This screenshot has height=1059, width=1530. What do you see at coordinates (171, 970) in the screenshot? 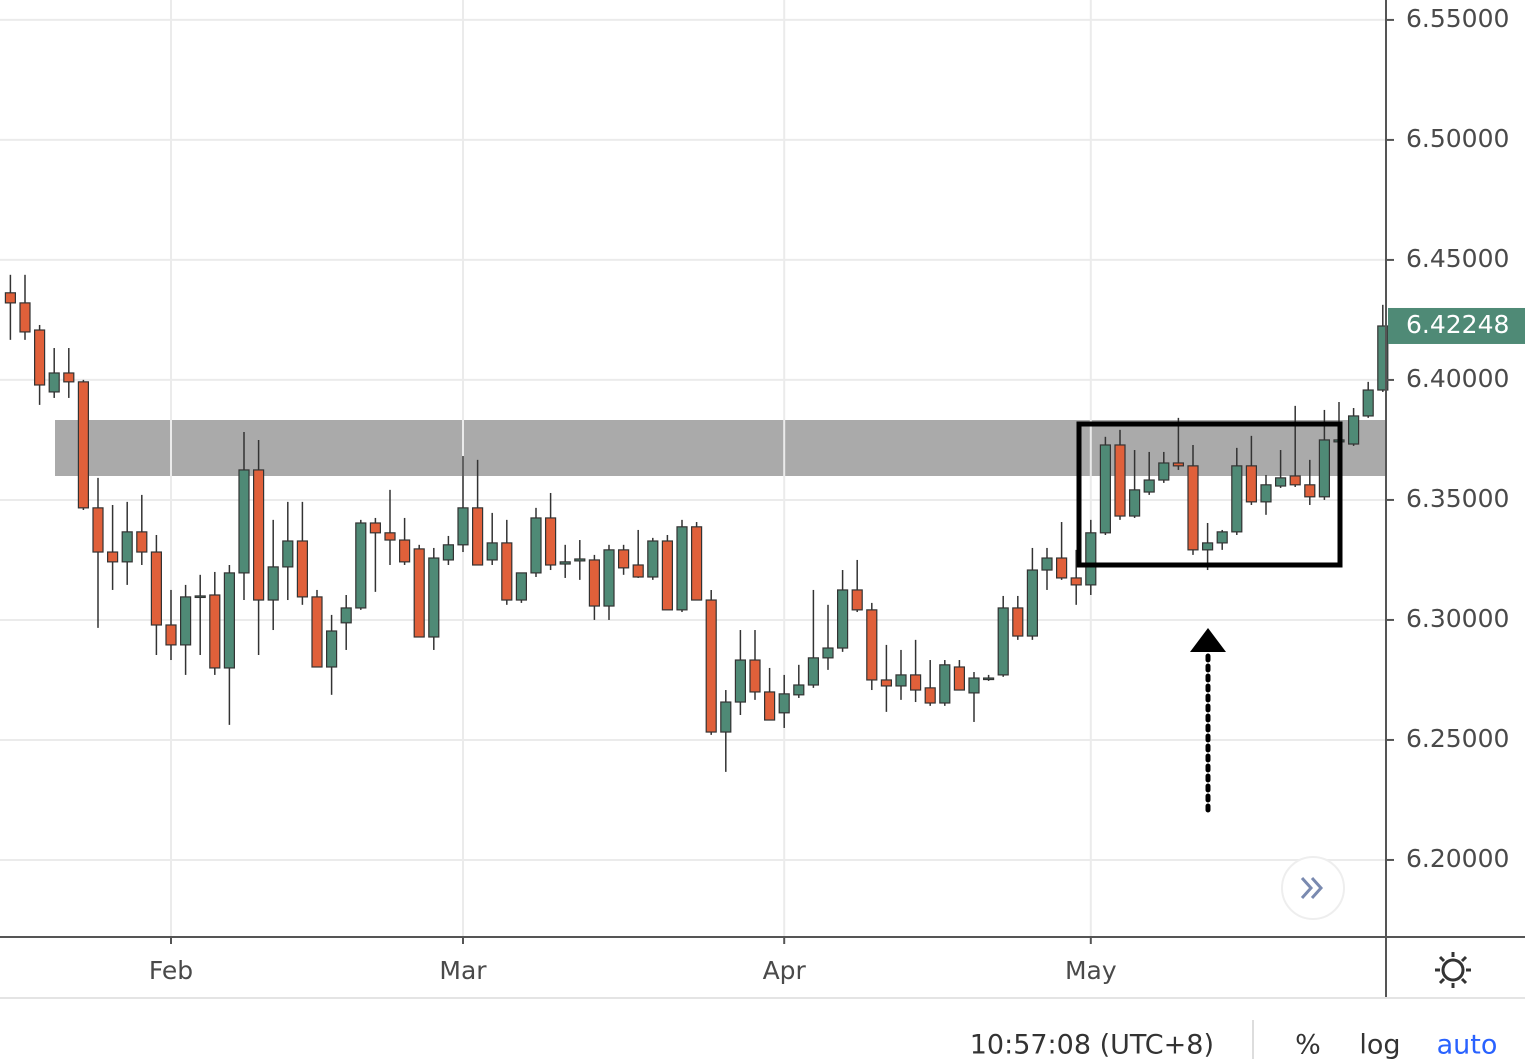
I see `x-tick-label: Feb` at bounding box center [171, 970].